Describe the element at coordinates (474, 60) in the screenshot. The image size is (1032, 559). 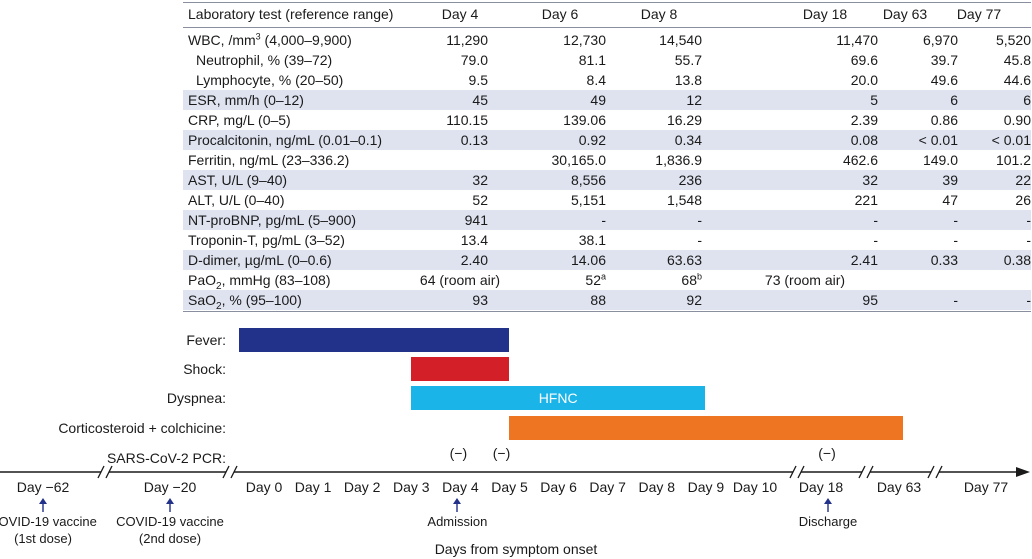
I see `row-value-text: 79.0` at that location.